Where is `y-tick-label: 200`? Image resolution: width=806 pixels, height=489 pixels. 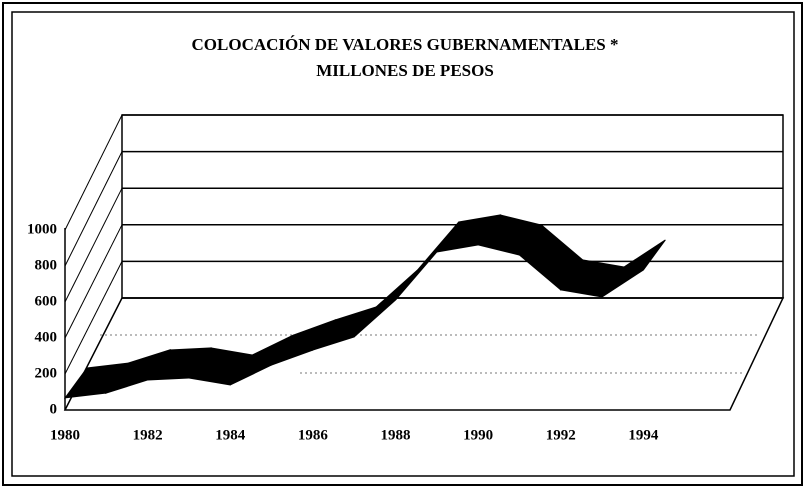 y-tick-label: 200 is located at coordinates (46, 373).